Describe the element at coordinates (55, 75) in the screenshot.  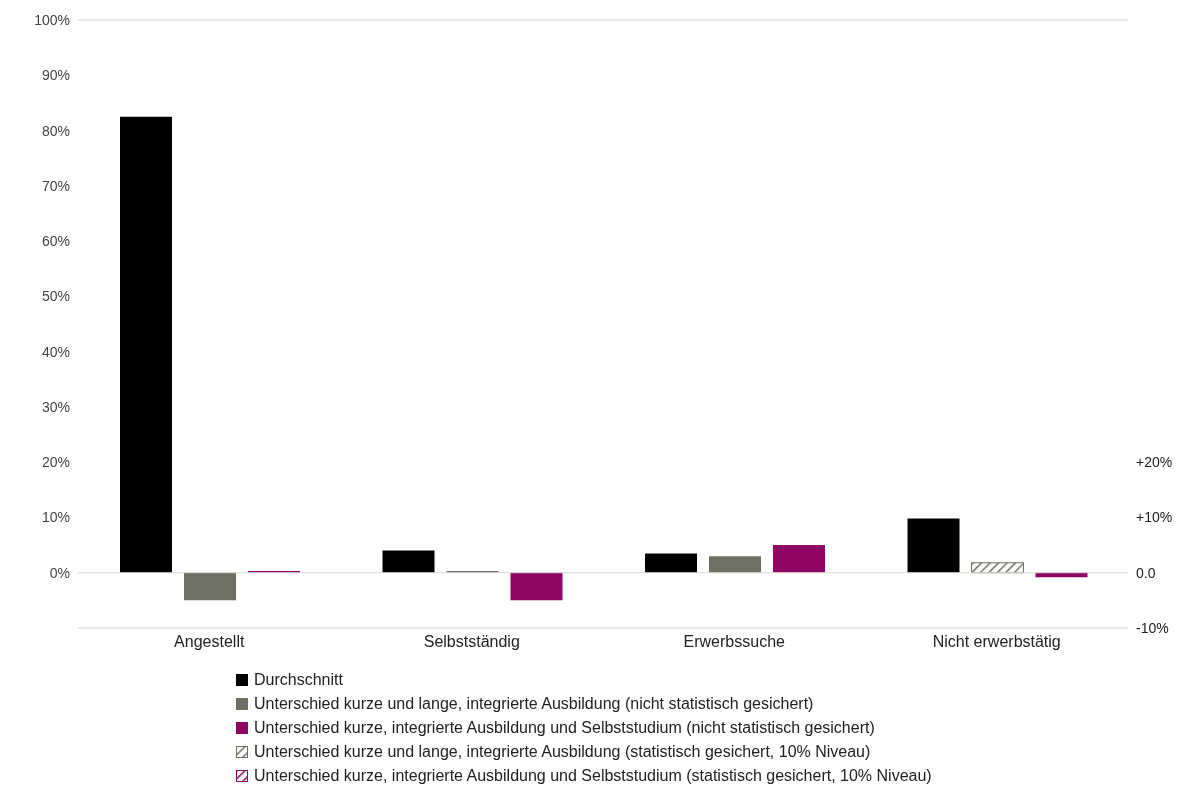
I see `y-tick-label: 90%` at that location.